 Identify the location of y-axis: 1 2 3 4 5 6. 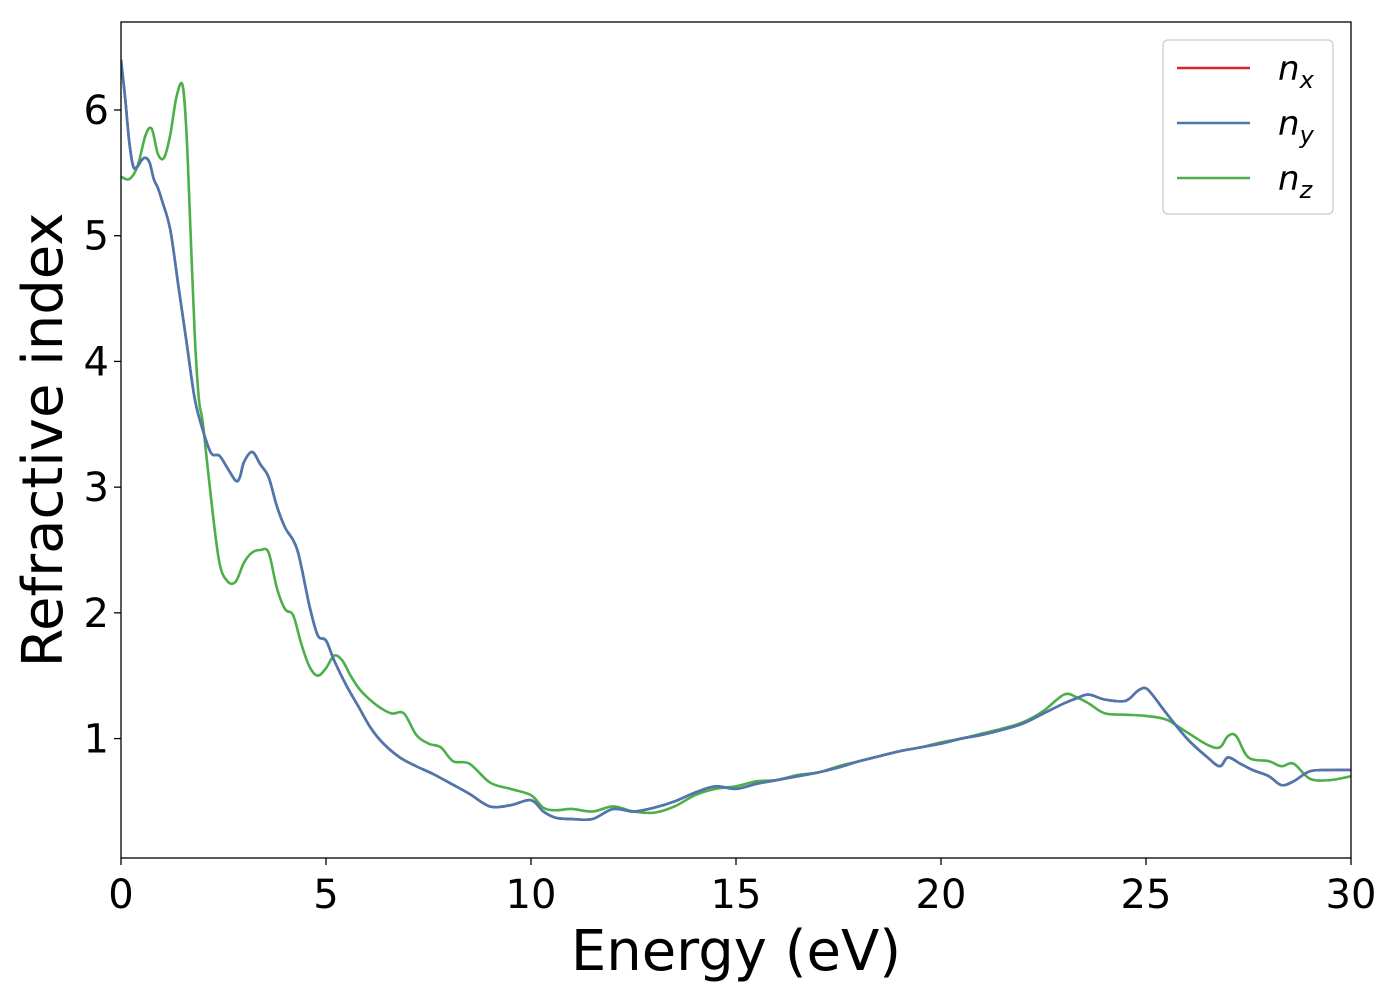
(102, 425).